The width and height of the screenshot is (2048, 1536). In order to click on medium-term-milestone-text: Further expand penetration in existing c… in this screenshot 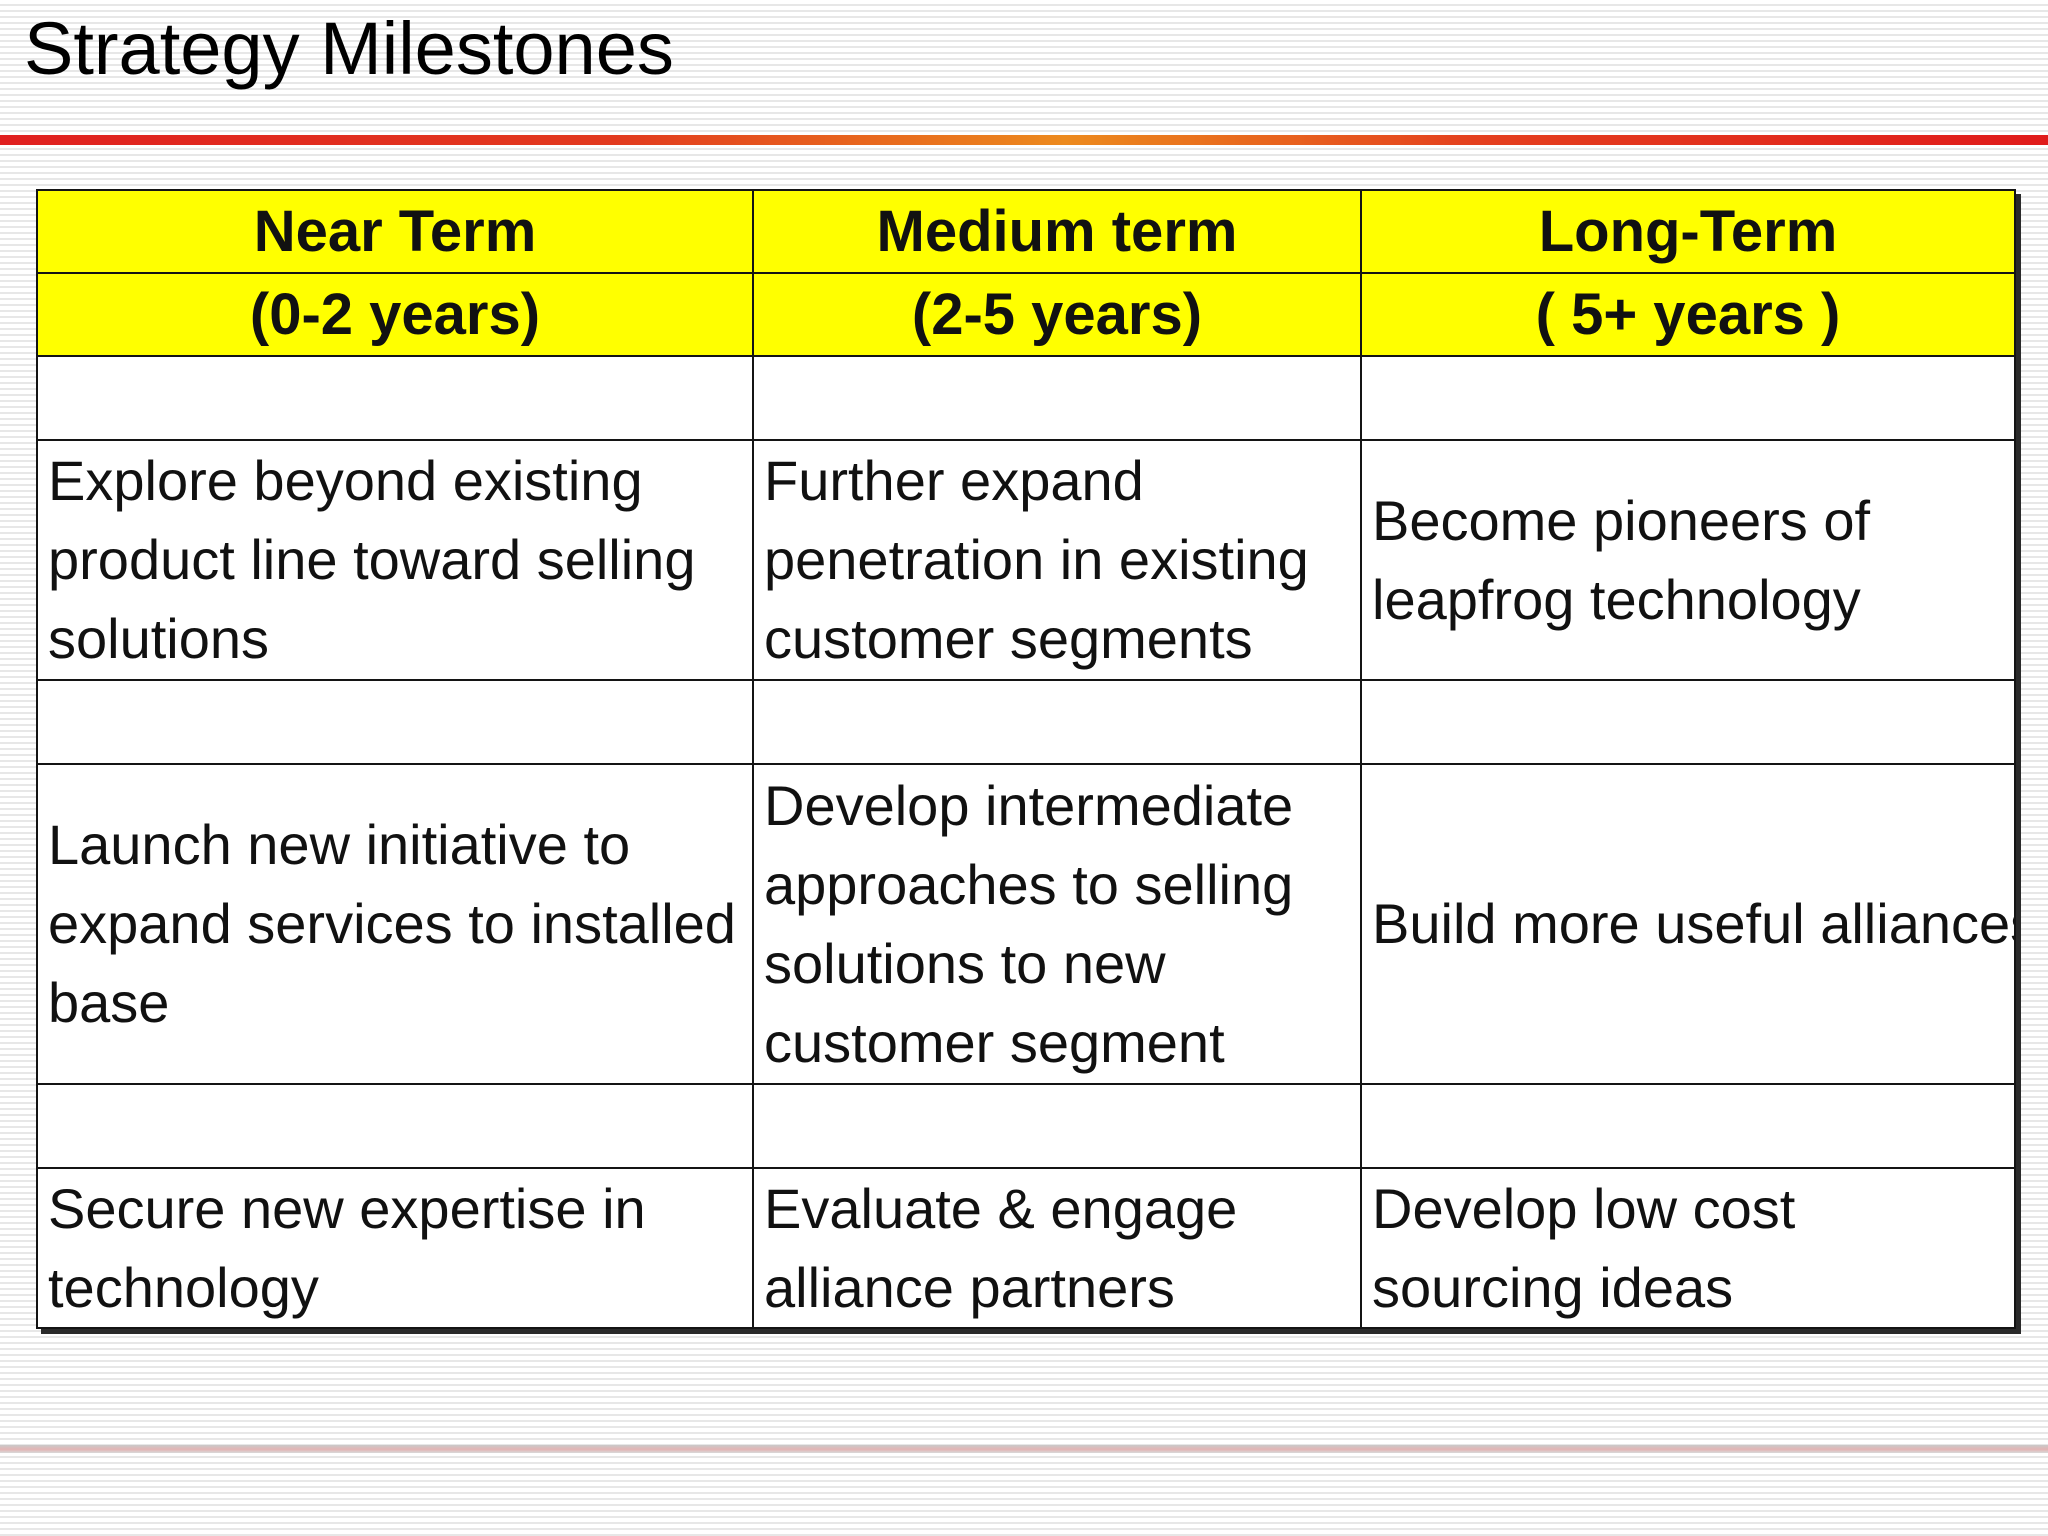, I will do `click(1036, 560)`.